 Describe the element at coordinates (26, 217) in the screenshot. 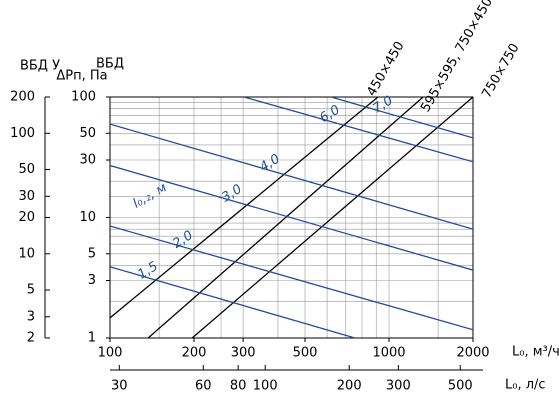

I see `y2-tick-label: 20` at that location.